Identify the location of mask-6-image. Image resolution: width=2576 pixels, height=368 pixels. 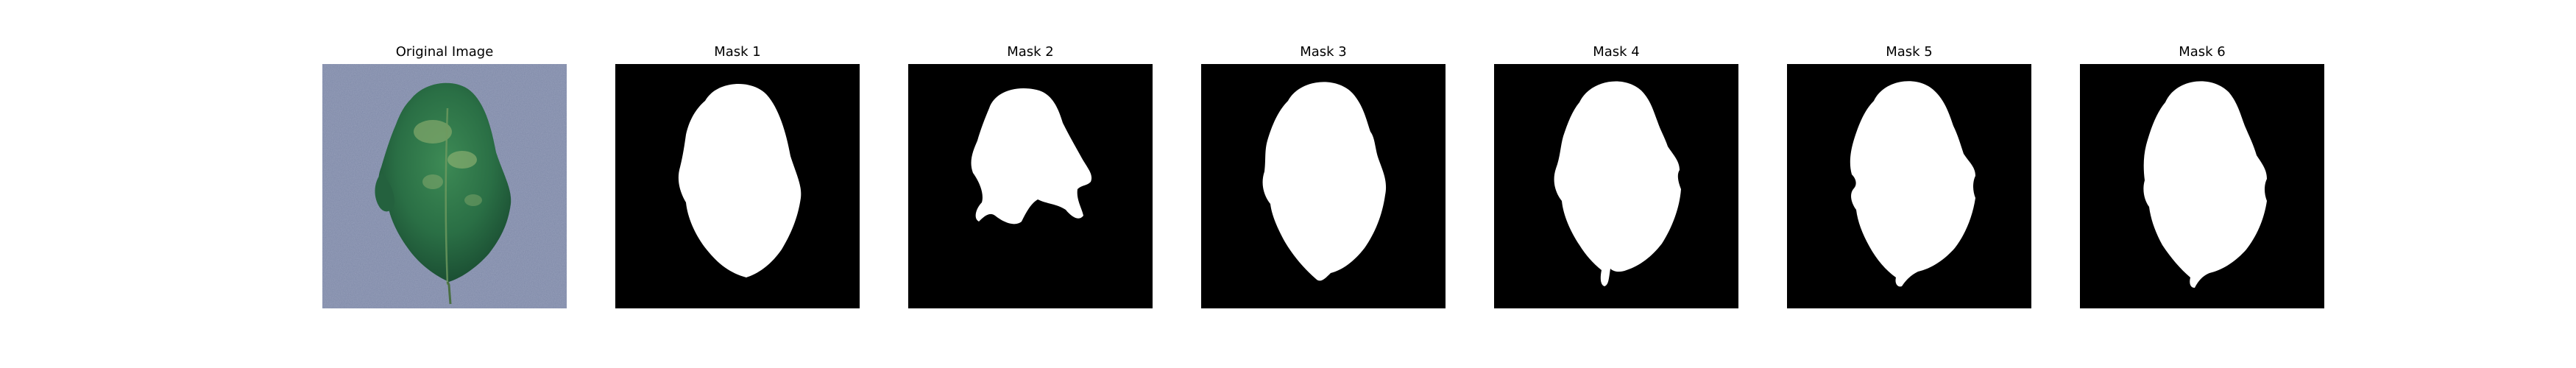
(2202, 186).